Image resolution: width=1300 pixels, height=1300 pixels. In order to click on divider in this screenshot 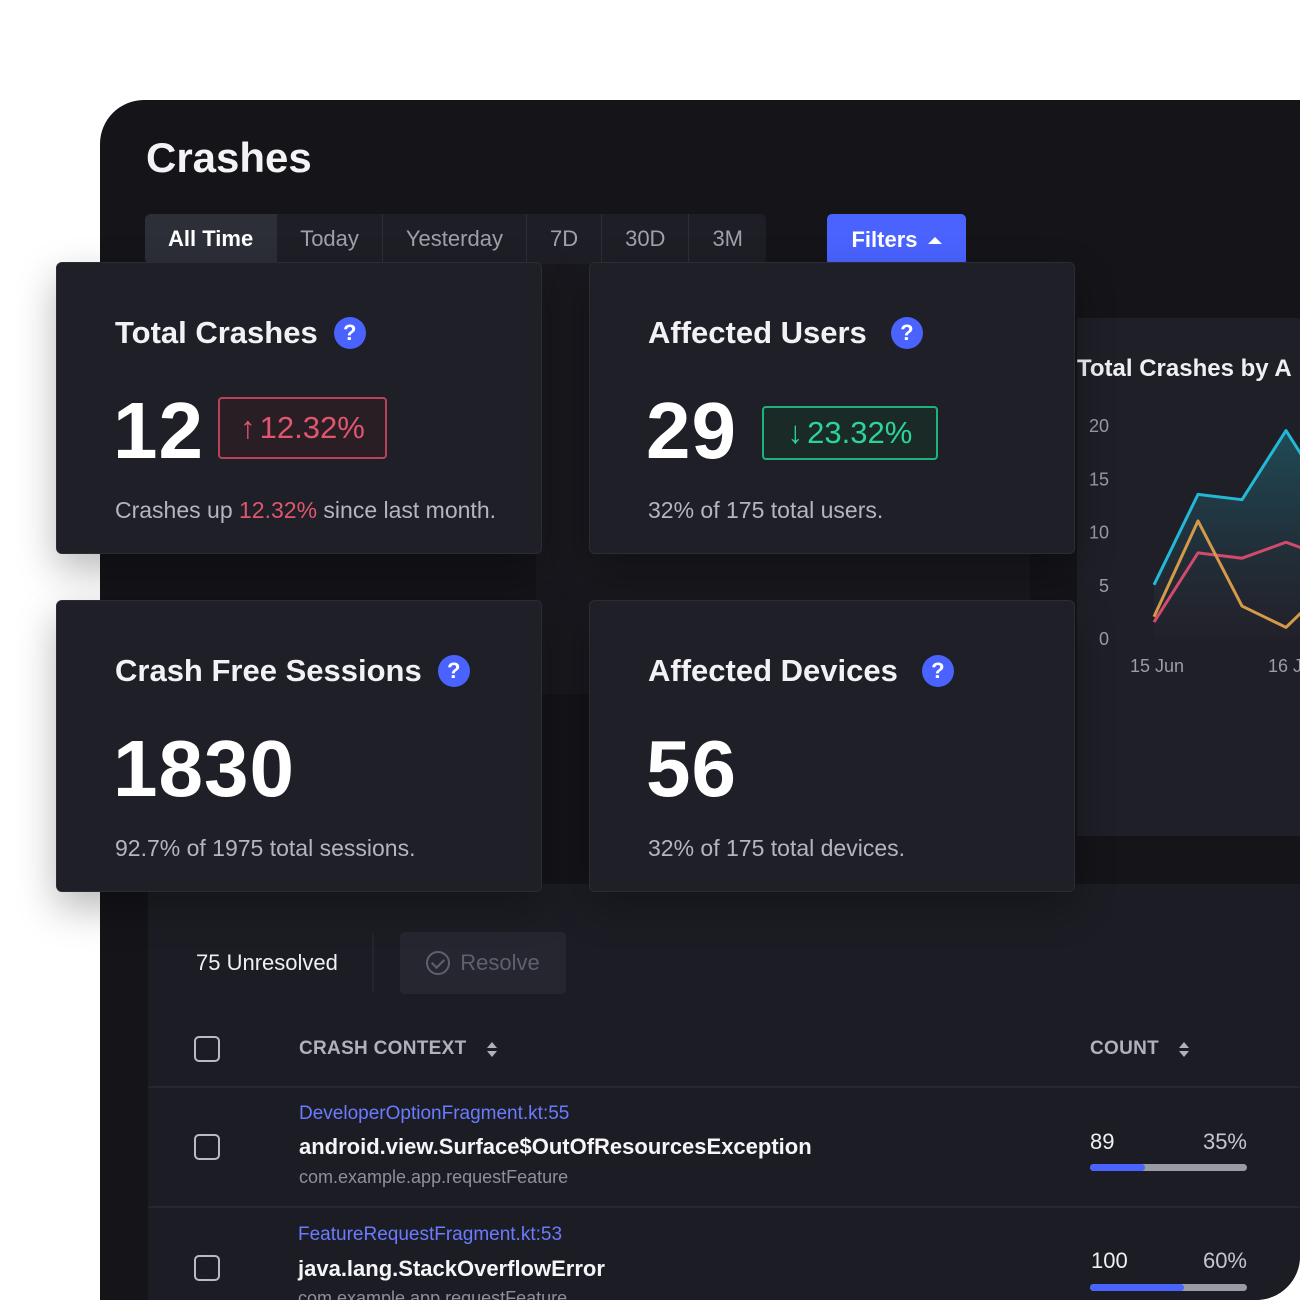, I will do `click(373, 963)`.